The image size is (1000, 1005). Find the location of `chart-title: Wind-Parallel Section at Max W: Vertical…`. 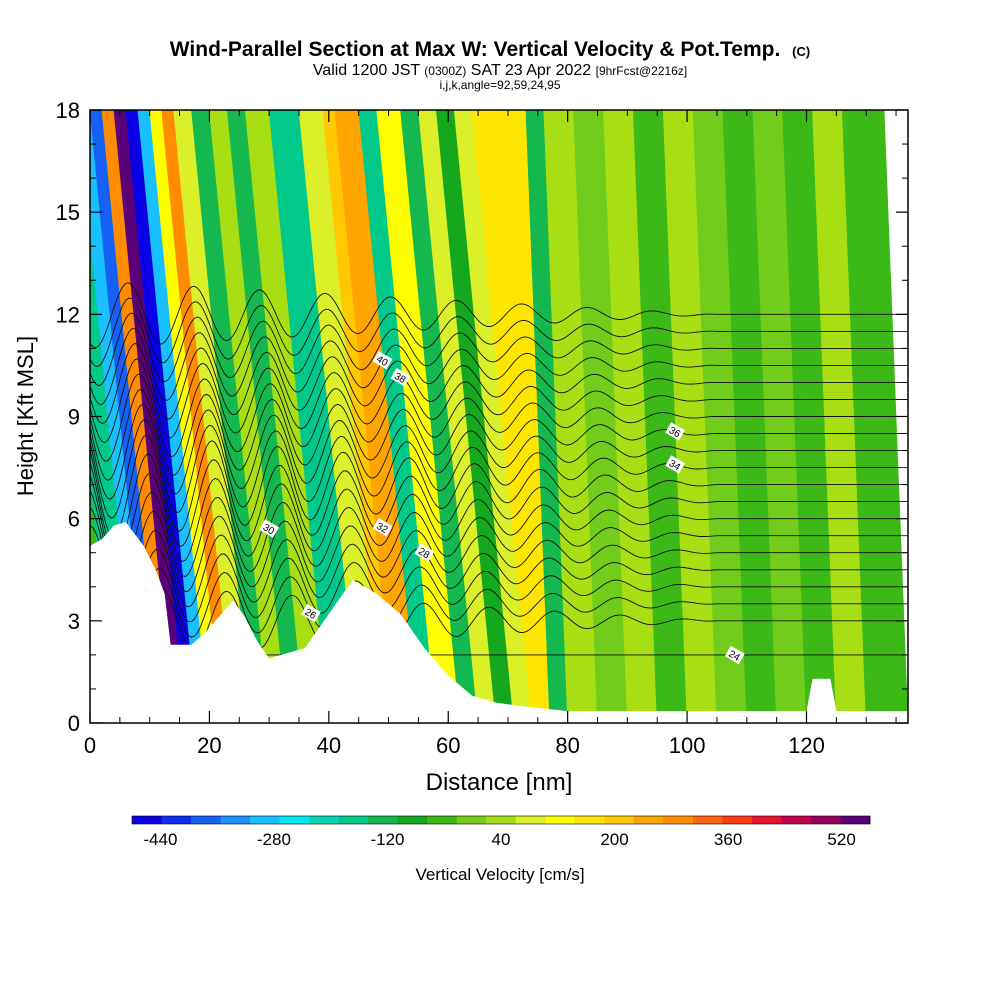

chart-title: Wind-Parallel Section at Max W: Vertical… is located at coordinates (490, 49).